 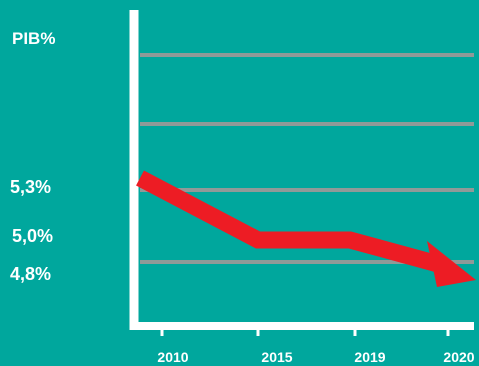 What do you see at coordinates (30, 187) in the screenshot?
I see `y-tick-label: 5,3%` at bounding box center [30, 187].